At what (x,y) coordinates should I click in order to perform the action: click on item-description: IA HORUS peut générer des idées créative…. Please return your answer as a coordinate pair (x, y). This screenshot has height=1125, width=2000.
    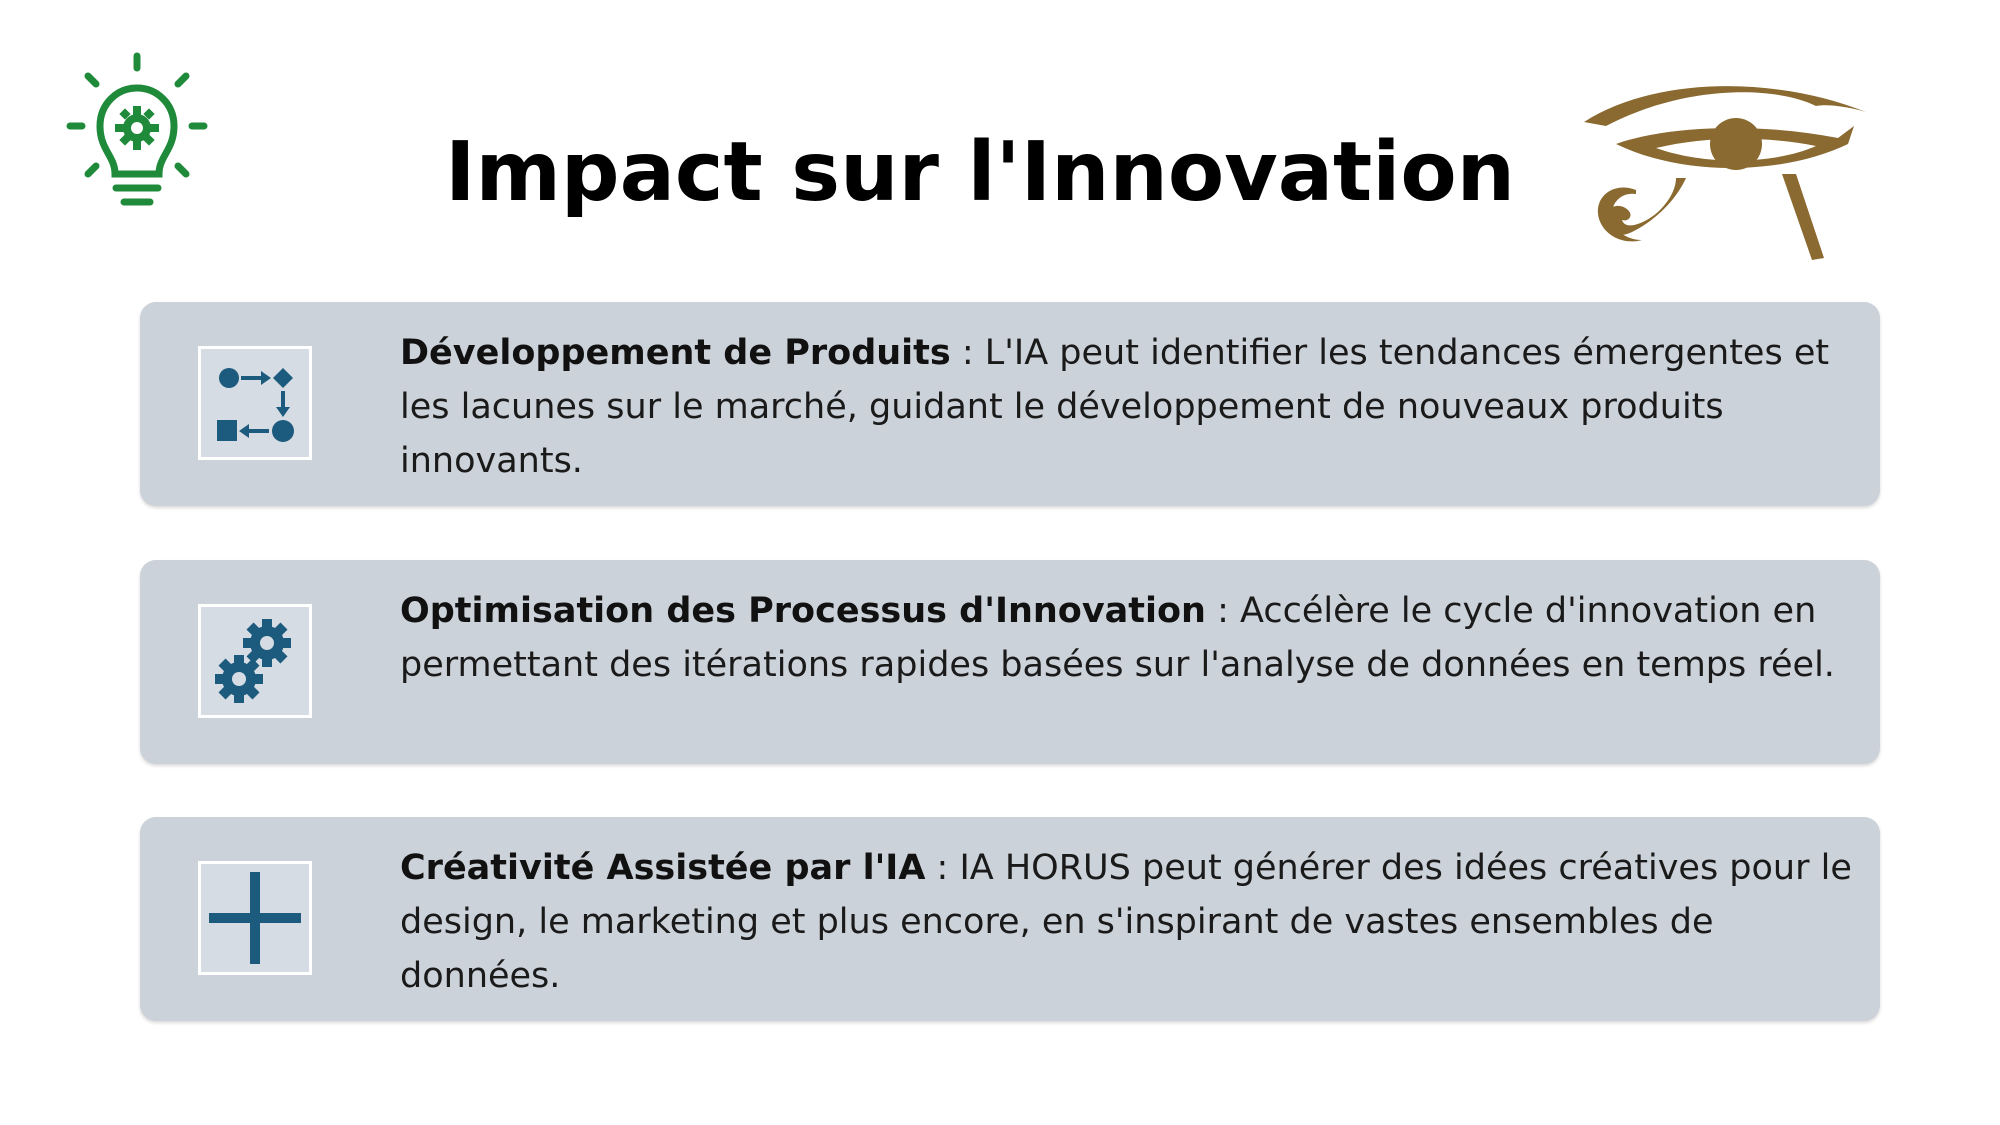
    Looking at the image, I should click on (1126, 922).